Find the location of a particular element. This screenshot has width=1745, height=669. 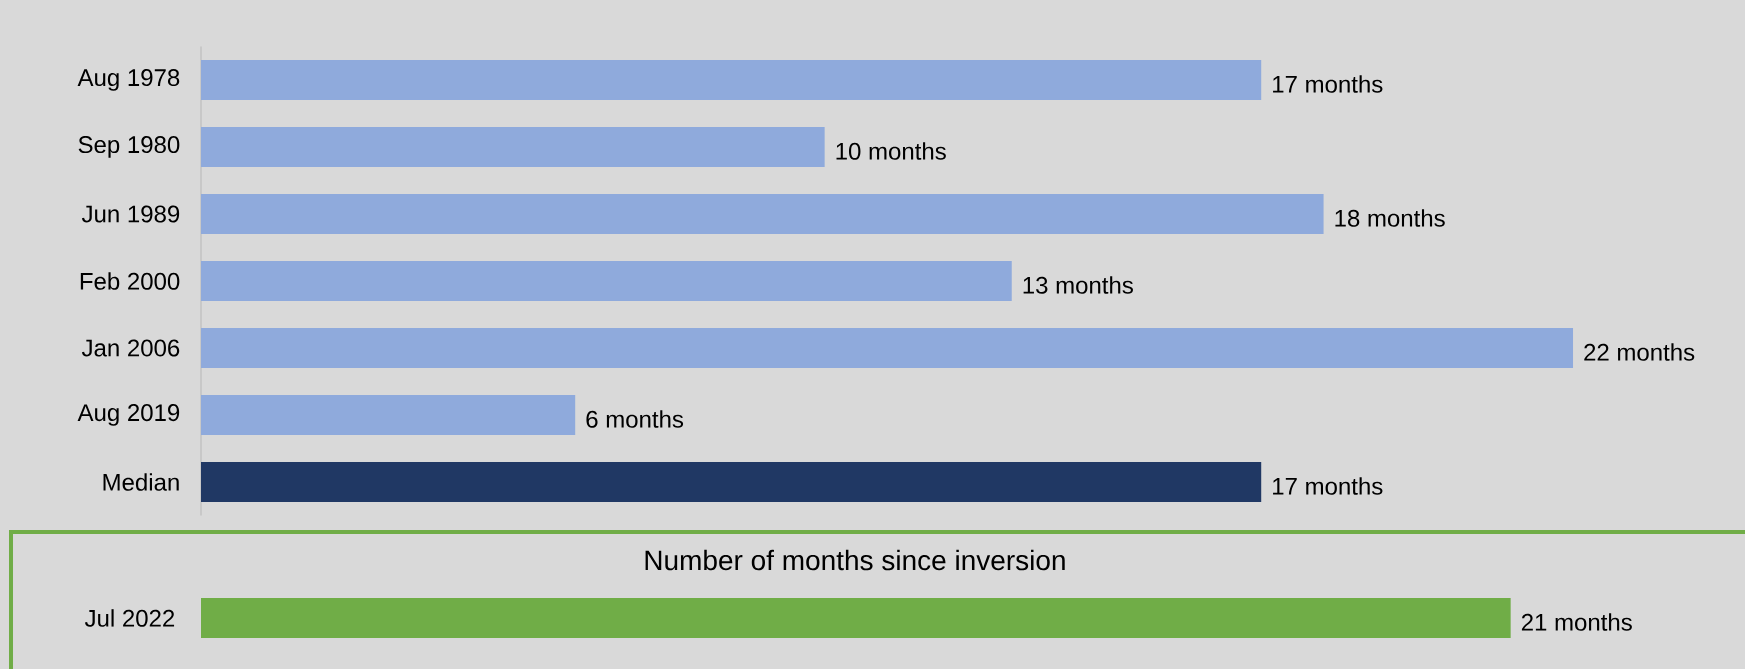

y-tick-label: Jan 2006 is located at coordinates (130, 348).